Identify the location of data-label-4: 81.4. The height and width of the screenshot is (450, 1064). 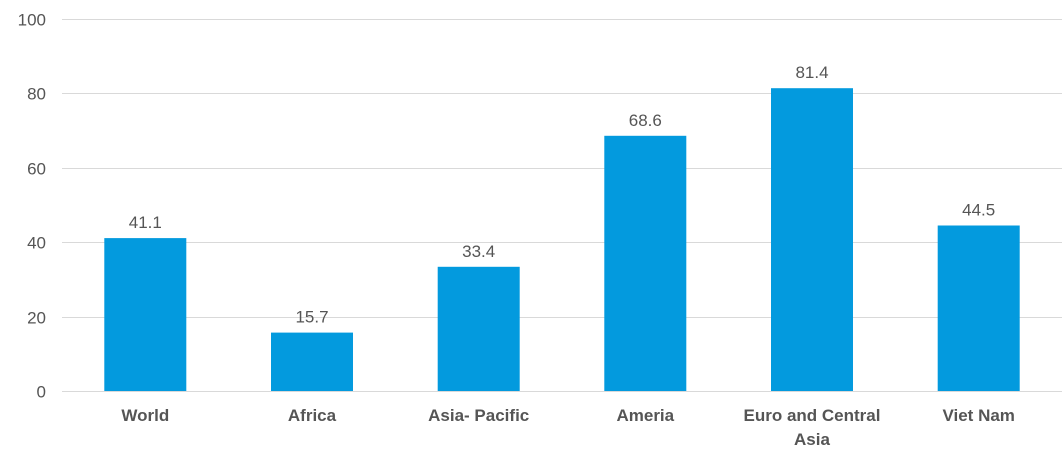
(811, 72).